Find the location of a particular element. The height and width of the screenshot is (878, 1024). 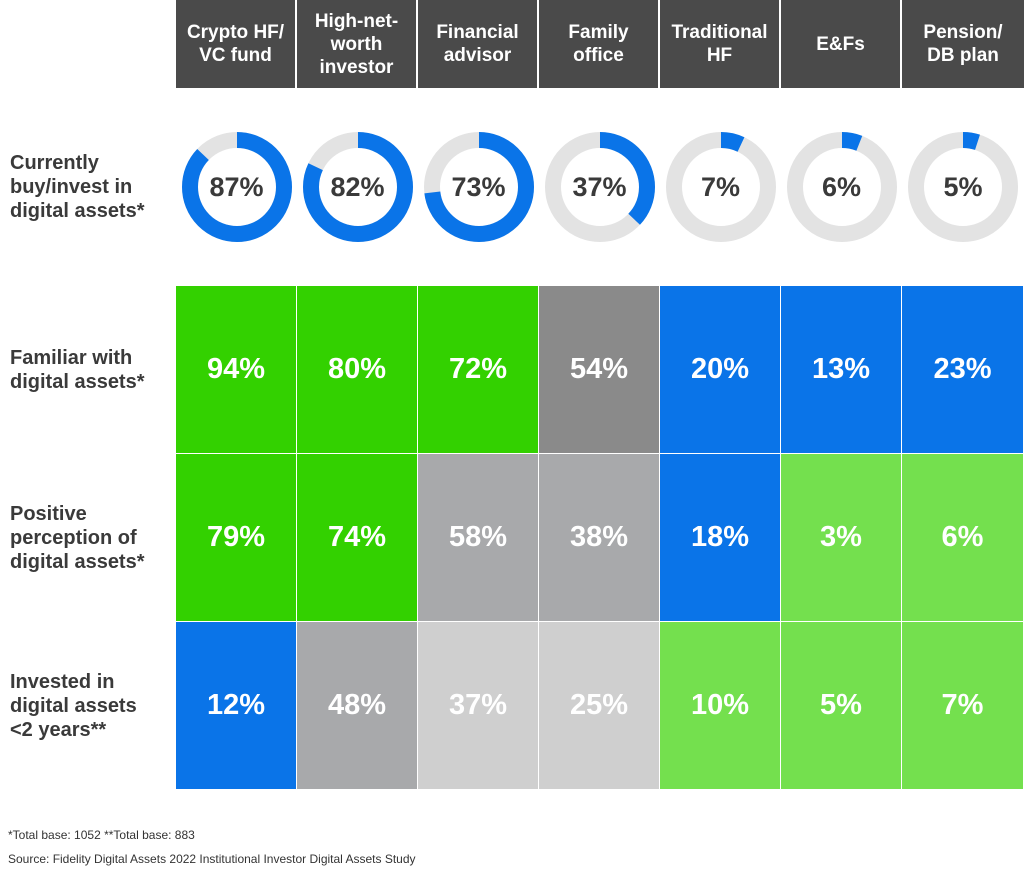

cell-r1-c3: 38% is located at coordinates (599, 538).